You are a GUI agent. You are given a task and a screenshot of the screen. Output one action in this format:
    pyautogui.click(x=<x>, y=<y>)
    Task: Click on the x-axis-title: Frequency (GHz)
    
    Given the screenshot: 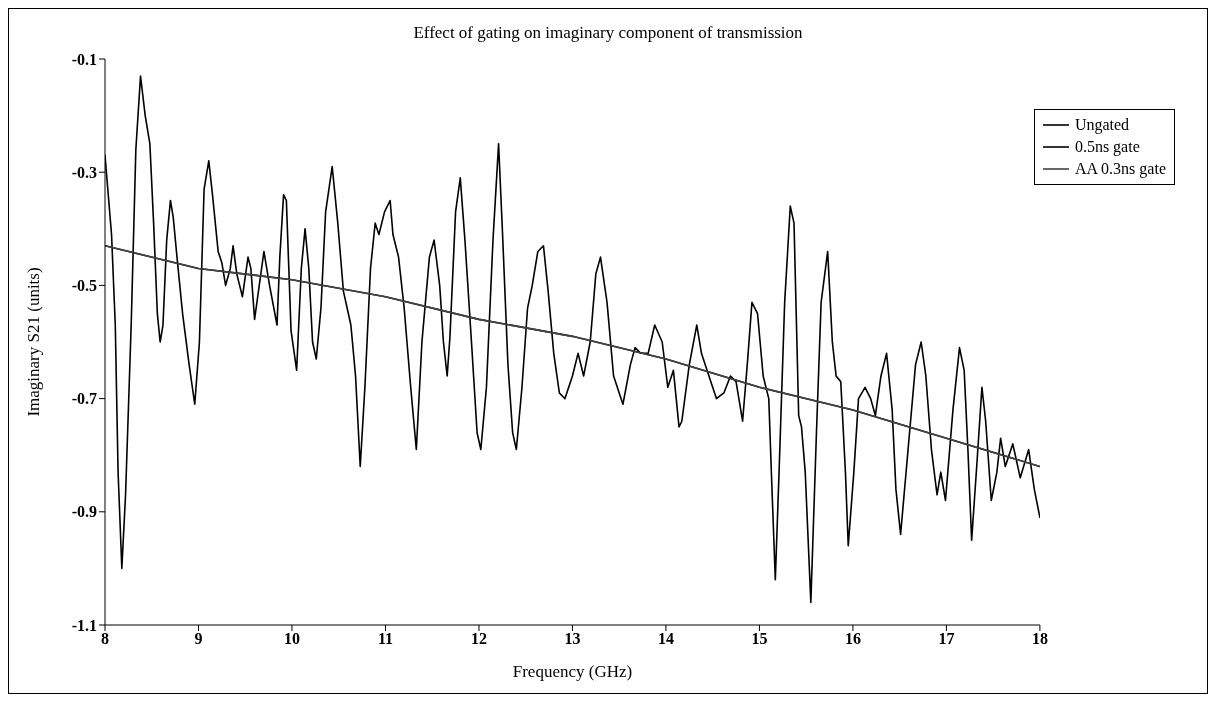 What is the action you would take?
    pyautogui.click(x=572, y=671)
    